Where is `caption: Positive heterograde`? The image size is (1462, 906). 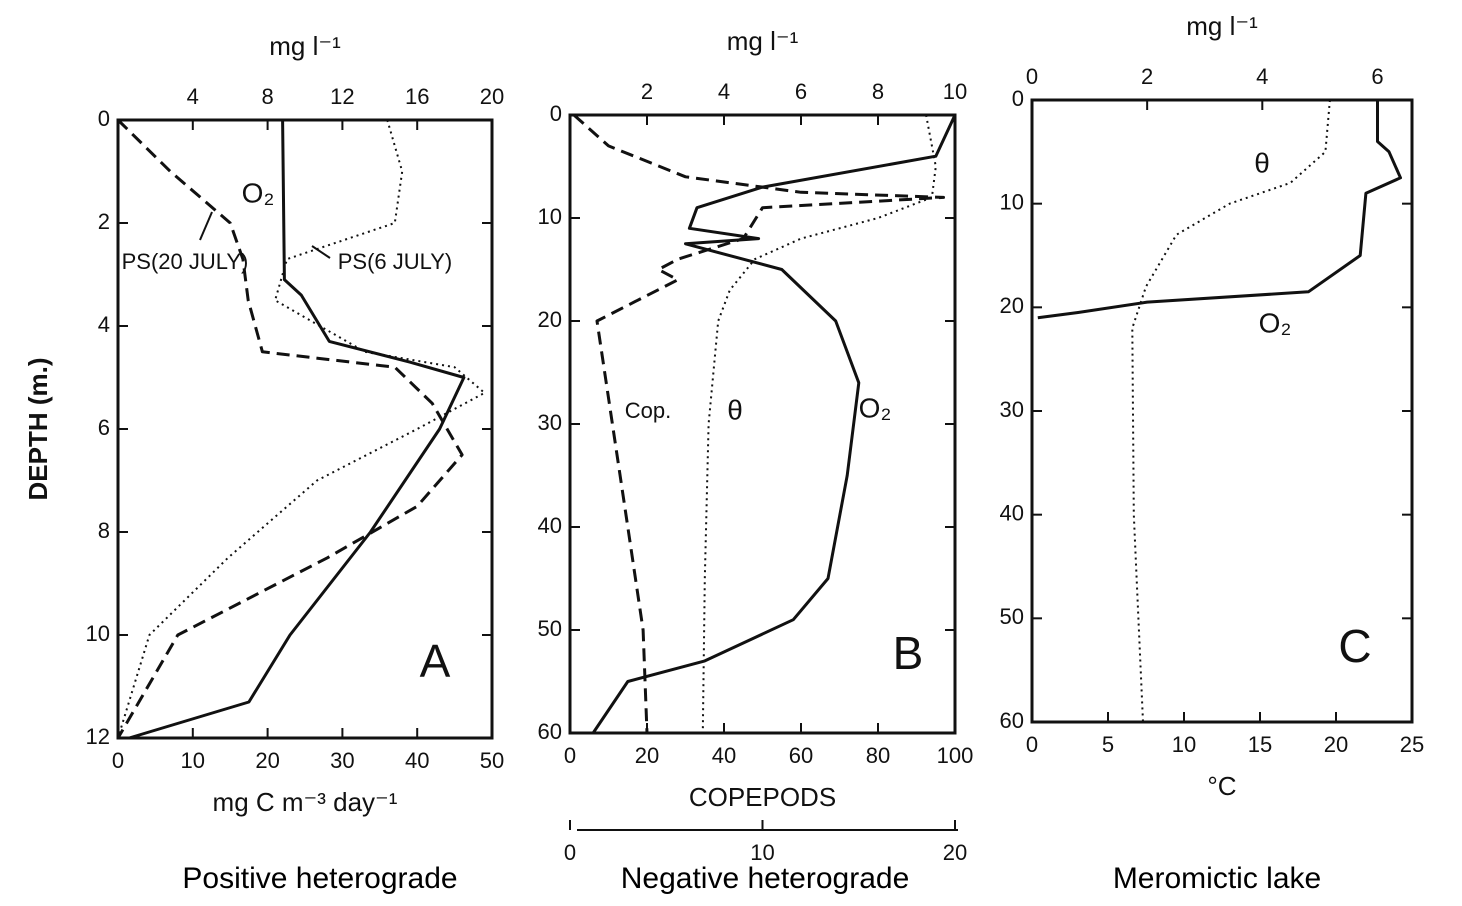 caption: Positive heterograde is located at coordinates (319, 878).